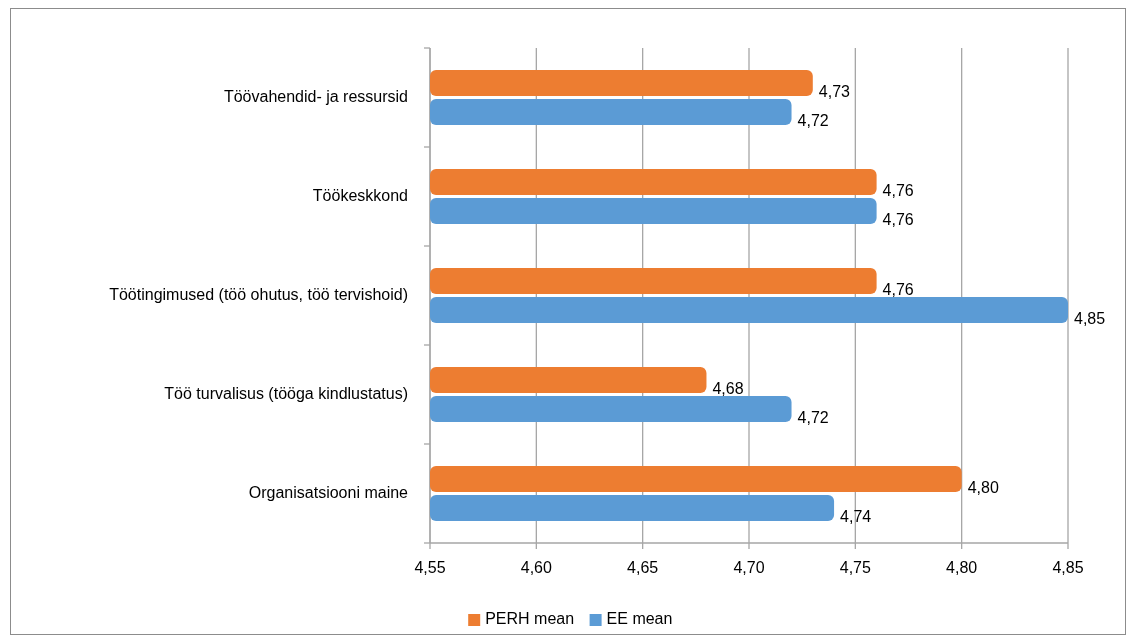 The image size is (1134, 643). I want to click on x-tick-label: 4,75, so click(855, 567).